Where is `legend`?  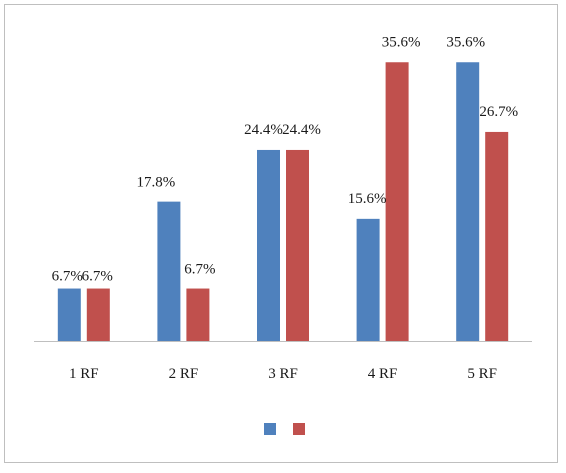
legend is located at coordinates (284, 429).